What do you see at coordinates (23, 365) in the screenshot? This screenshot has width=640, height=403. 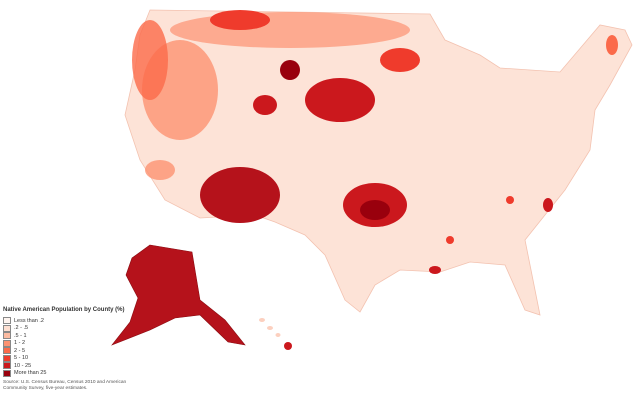 I see `legend-label: 10 - 25` at bounding box center [23, 365].